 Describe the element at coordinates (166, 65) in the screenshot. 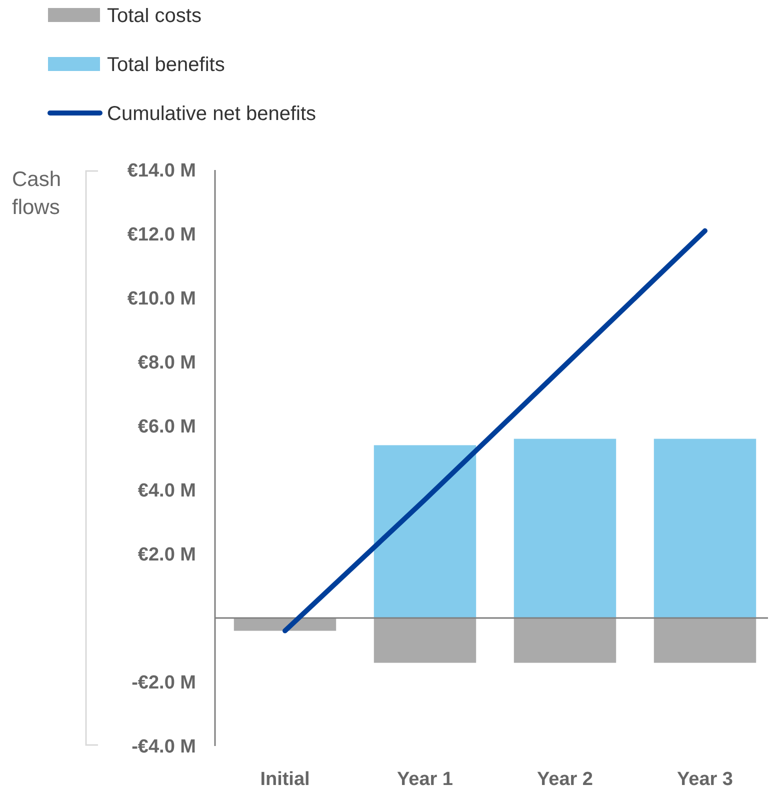

I see `legend-label: Total benefits` at that location.